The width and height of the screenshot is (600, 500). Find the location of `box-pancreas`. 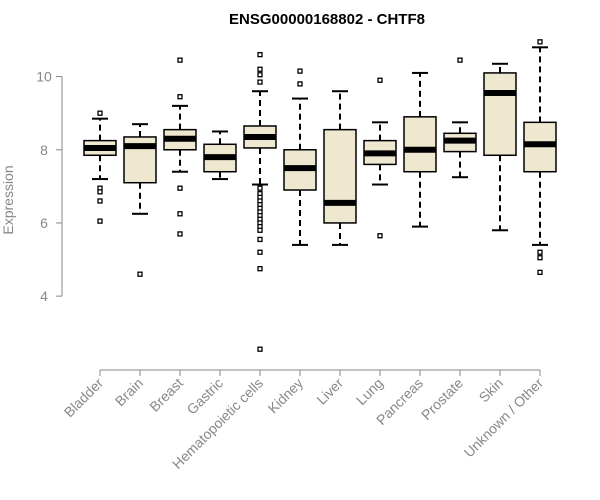

box-pancreas is located at coordinates (420, 149).